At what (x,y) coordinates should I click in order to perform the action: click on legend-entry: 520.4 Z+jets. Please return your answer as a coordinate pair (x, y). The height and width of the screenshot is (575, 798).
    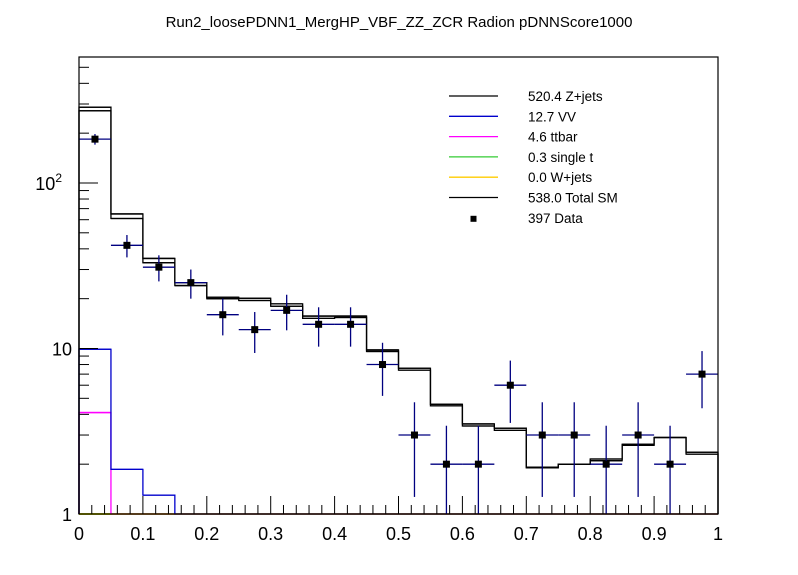
    Looking at the image, I should click on (526, 96).